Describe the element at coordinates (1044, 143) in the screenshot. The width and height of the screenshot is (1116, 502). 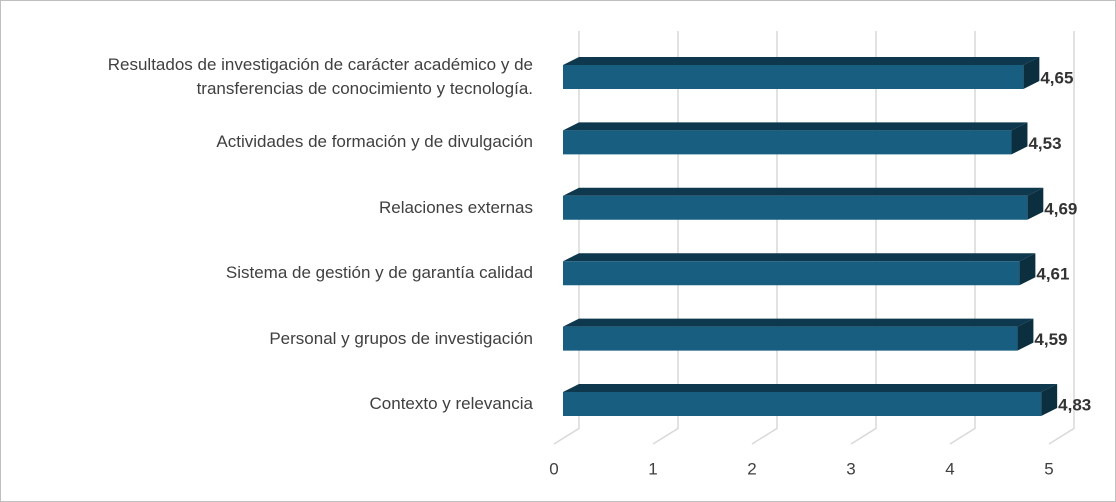
I see `value-label: 4,53` at that location.